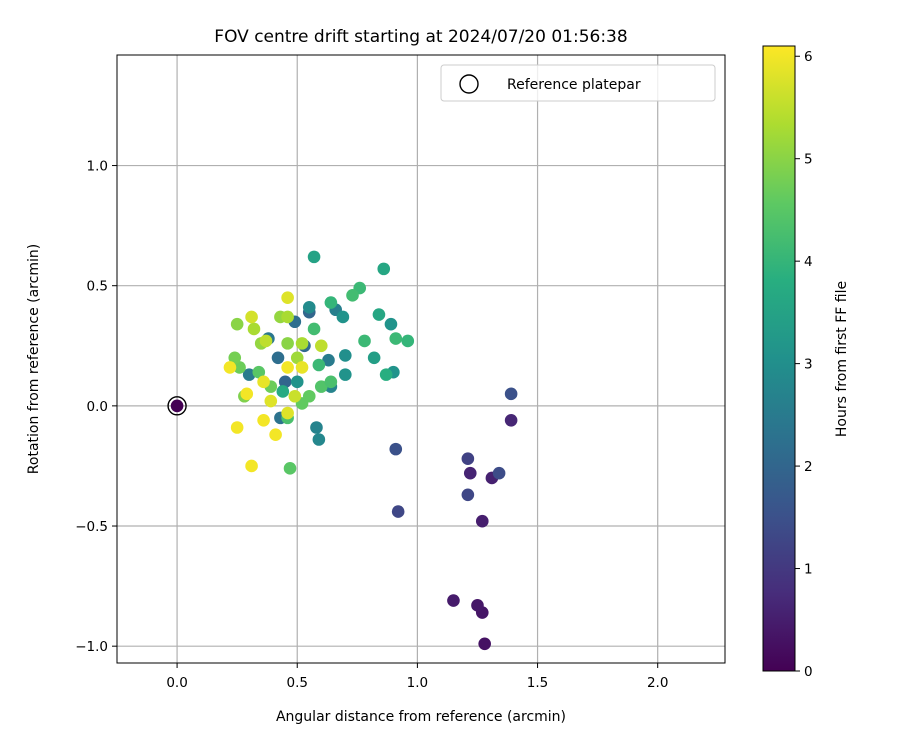 The height and width of the screenshot is (750, 900). I want to click on y-tick-label: 1.0, so click(97, 167).